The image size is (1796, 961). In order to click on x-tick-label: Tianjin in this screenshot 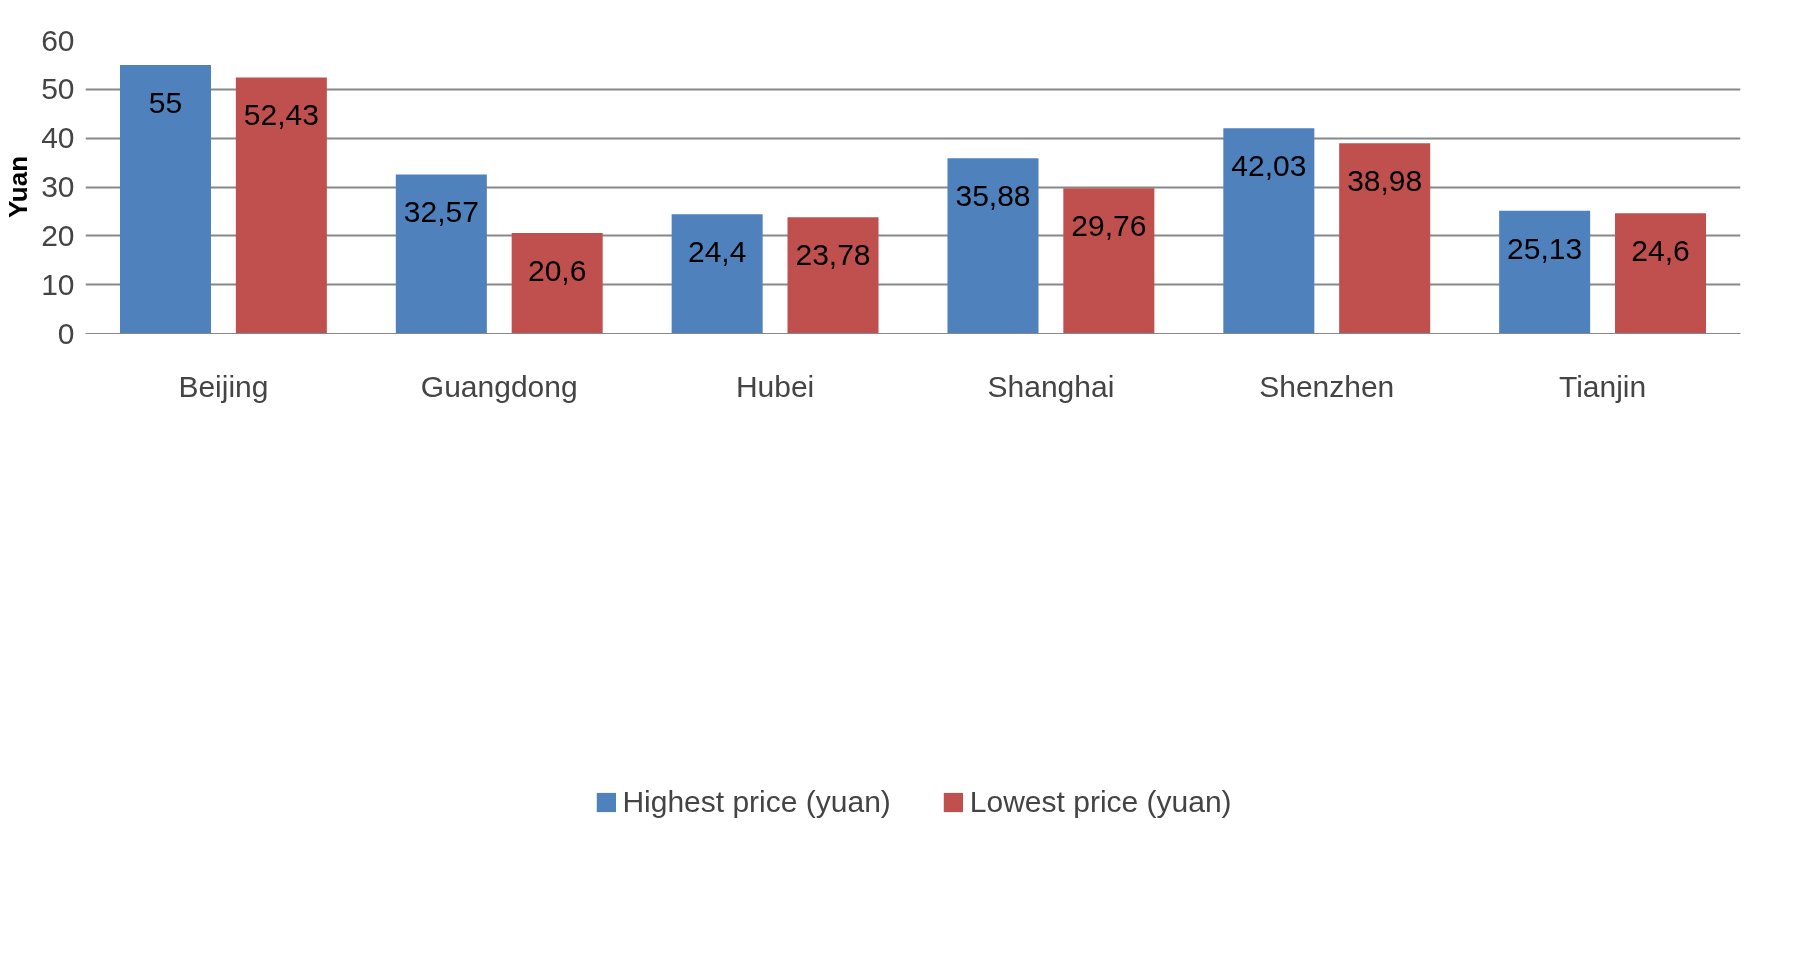, I will do `click(1602, 386)`.